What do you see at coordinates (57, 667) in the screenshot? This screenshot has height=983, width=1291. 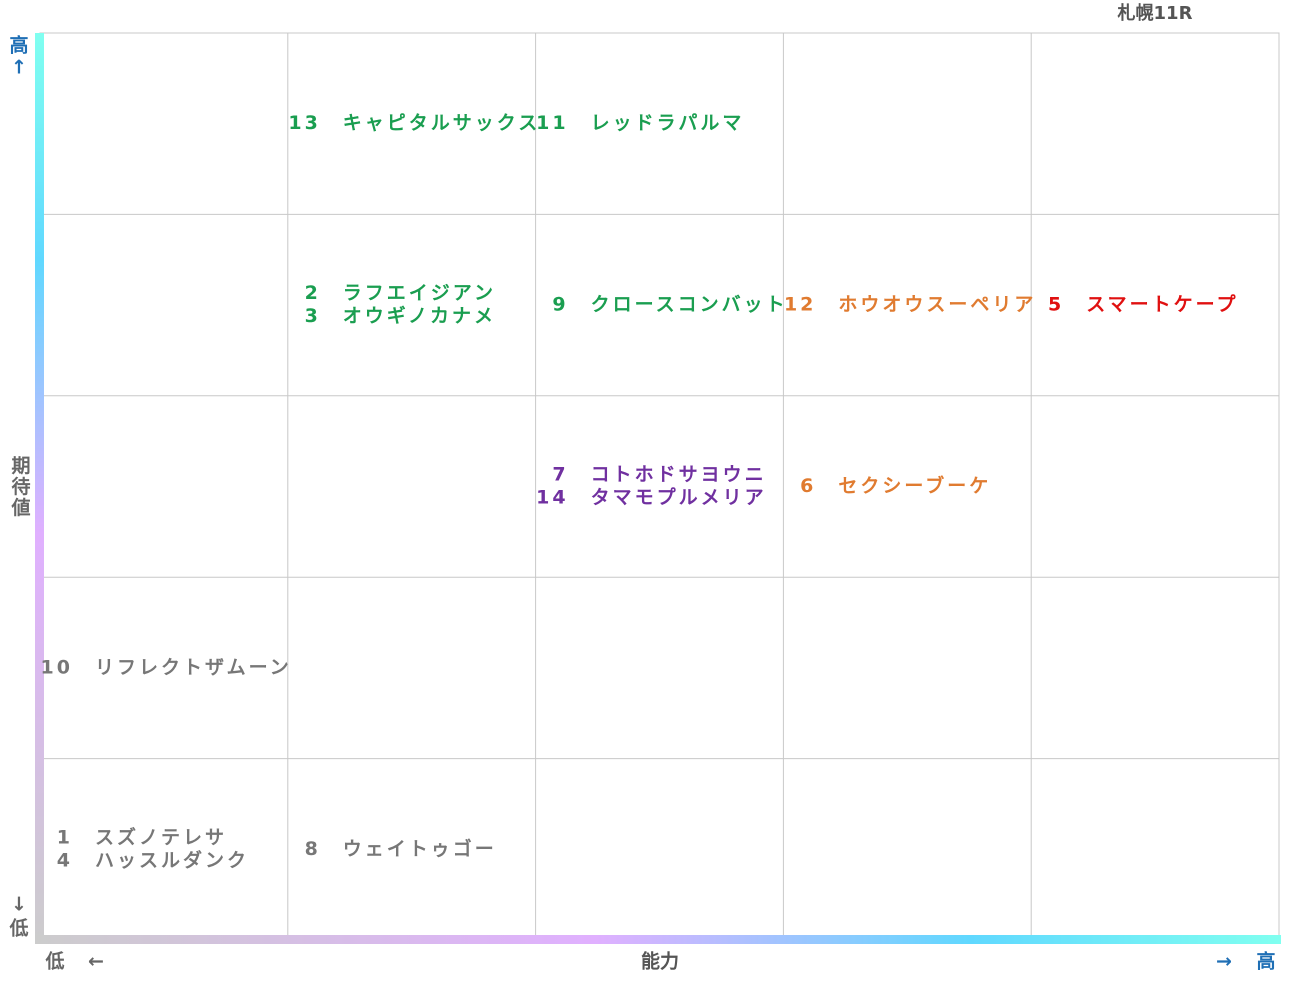 I see `horse-number: 10` at bounding box center [57, 667].